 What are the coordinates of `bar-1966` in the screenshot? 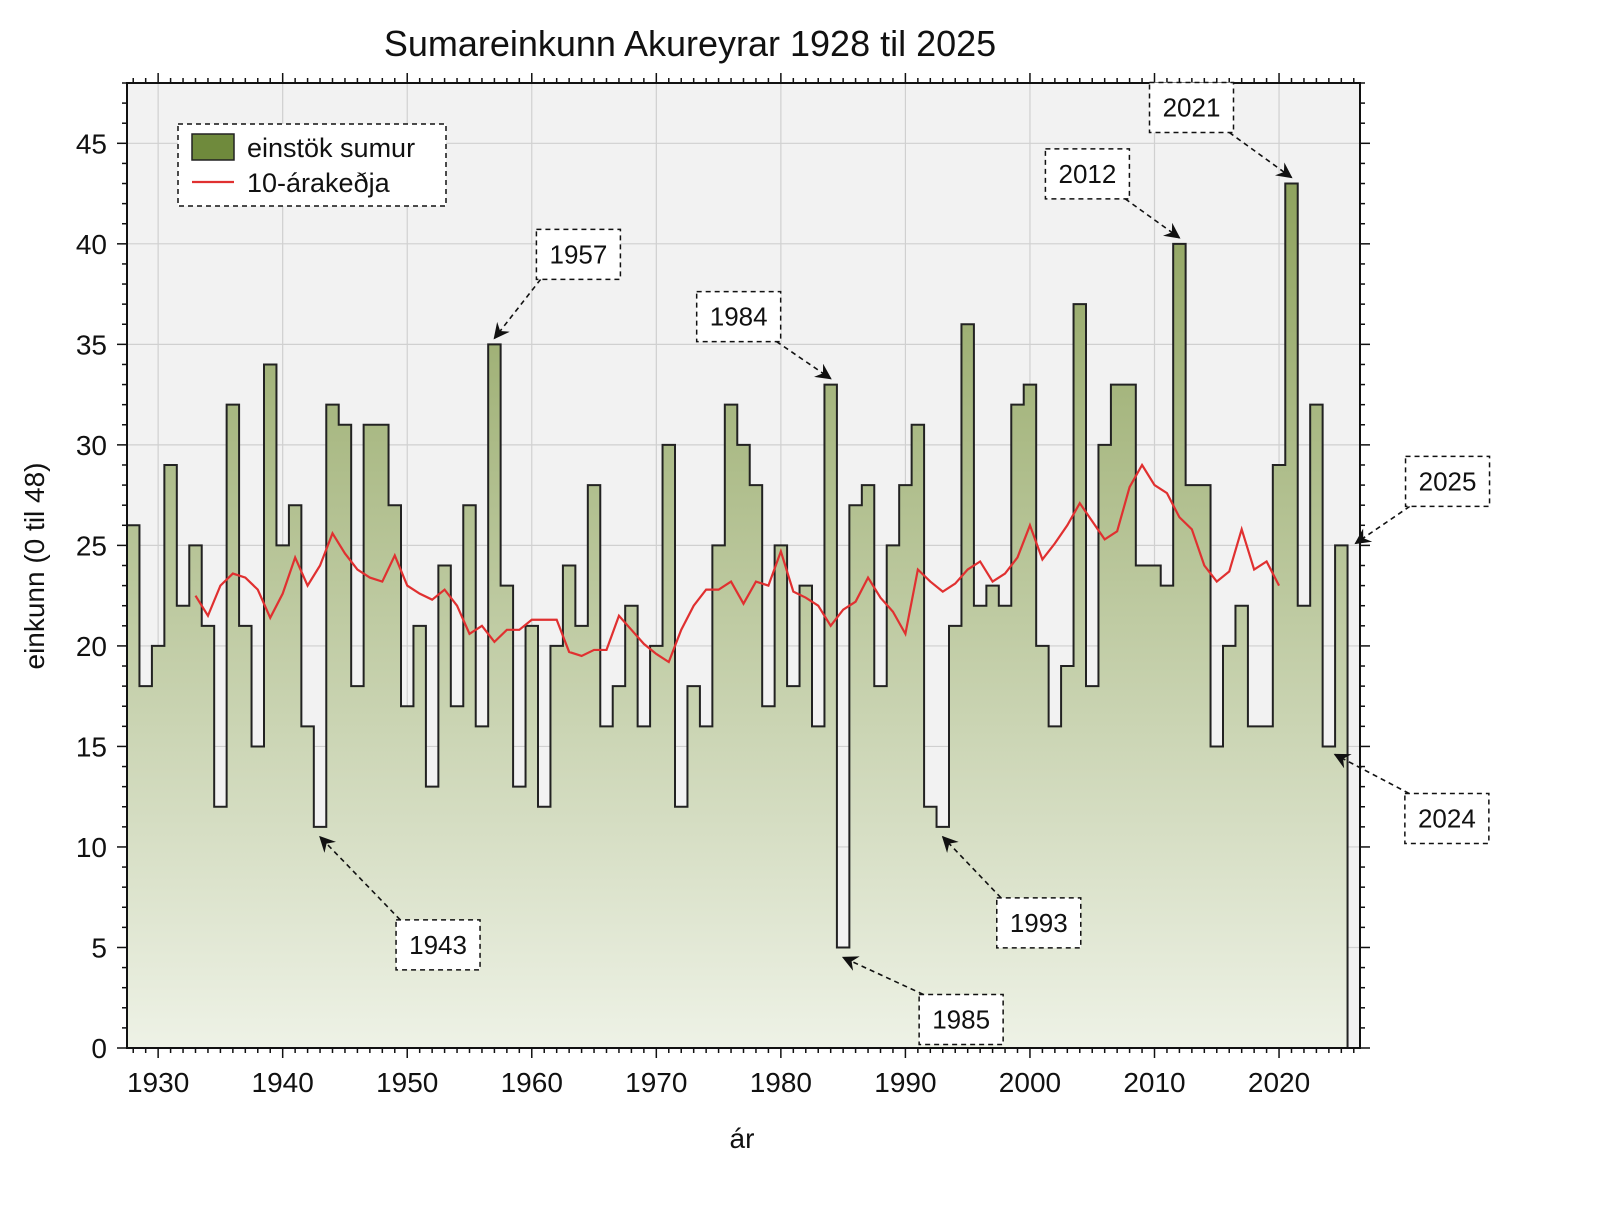 It's located at (606, 887).